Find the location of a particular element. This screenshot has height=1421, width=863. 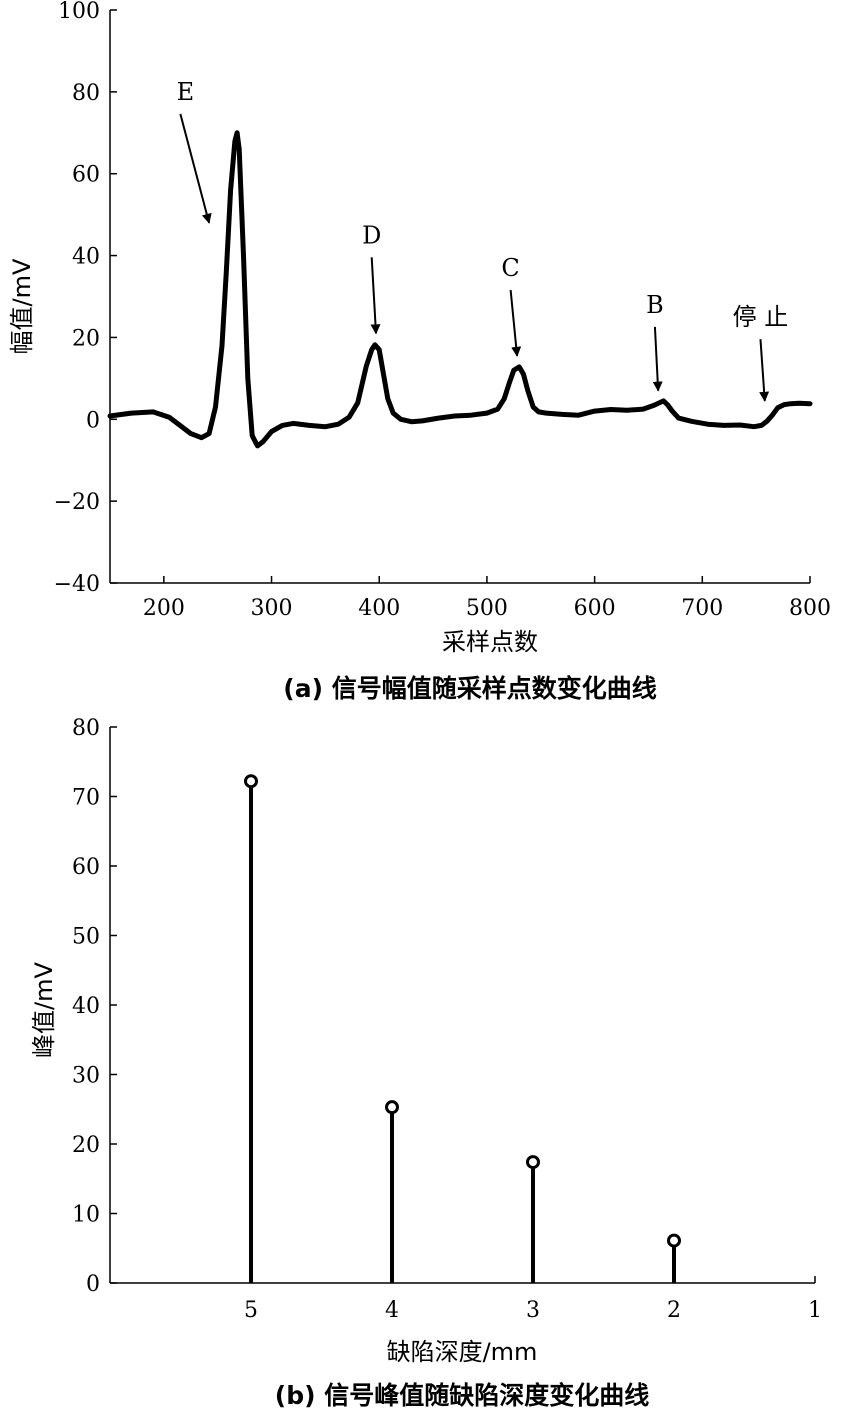

chart-a-annotation-label: C is located at coordinates (510, 268).